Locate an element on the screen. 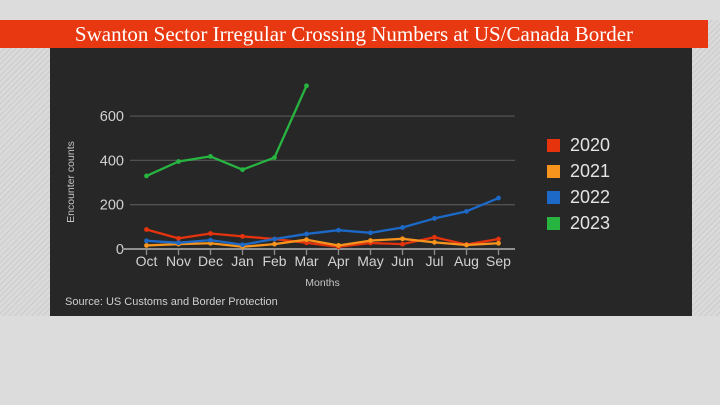 The height and width of the screenshot is (405, 720). x-tick-label: Sep is located at coordinates (498, 261).